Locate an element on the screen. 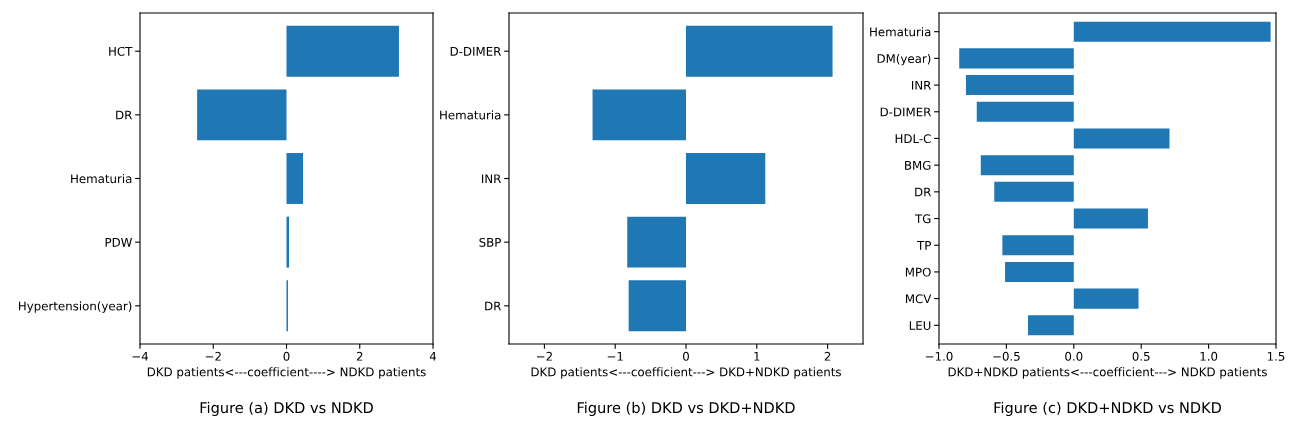  x-tick-label: 0.0 is located at coordinates (1074, 356).